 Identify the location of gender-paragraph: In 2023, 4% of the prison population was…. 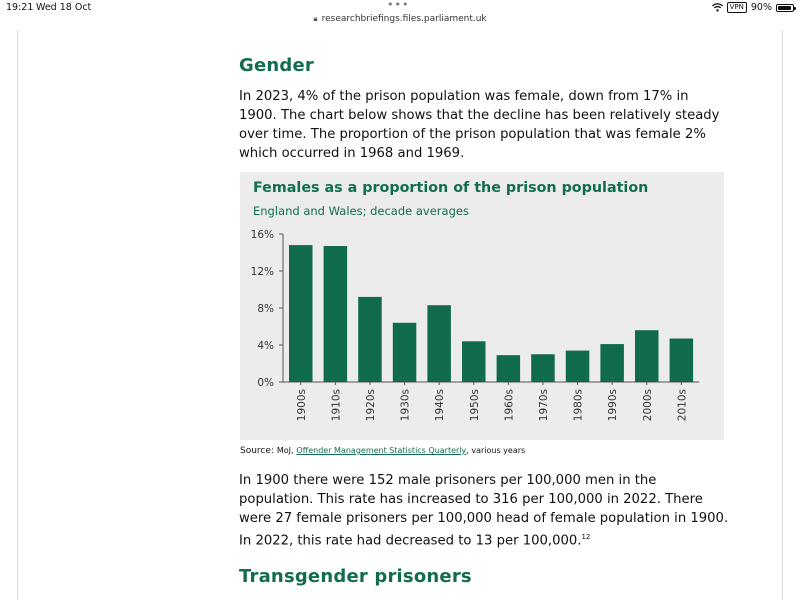
(479, 125).